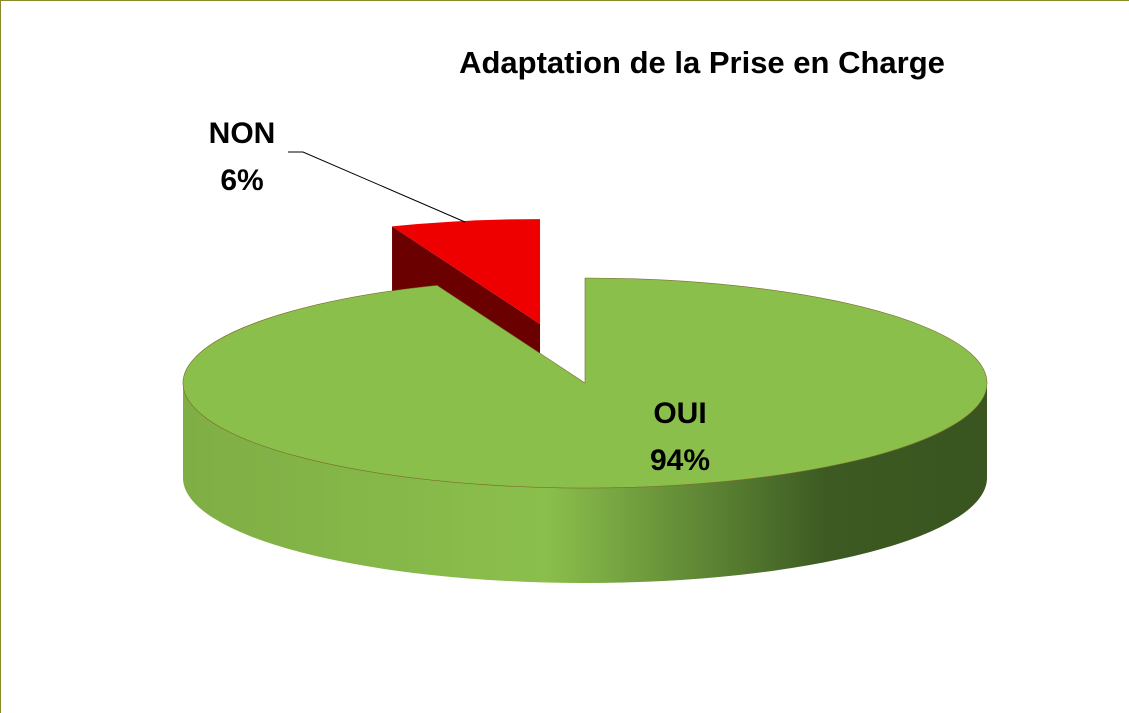 This screenshot has width=1129, height=713. What do you see at coordinates (242, 133) in the screenshot?
I see `slice-label: NON` at bounding box center [242, 133].